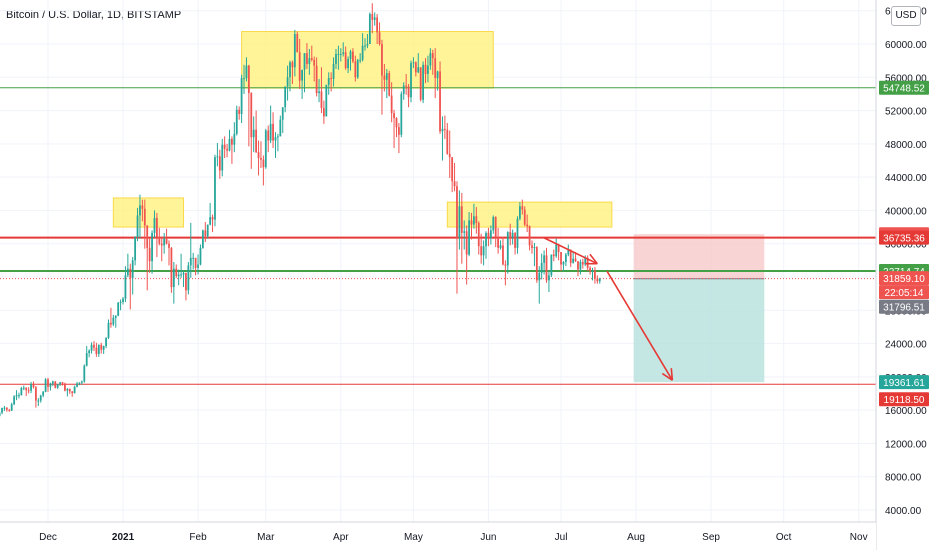 The height and width of the screenshot is (550, 932). I want to click on price-label: 31796.51, so click(904, 306).